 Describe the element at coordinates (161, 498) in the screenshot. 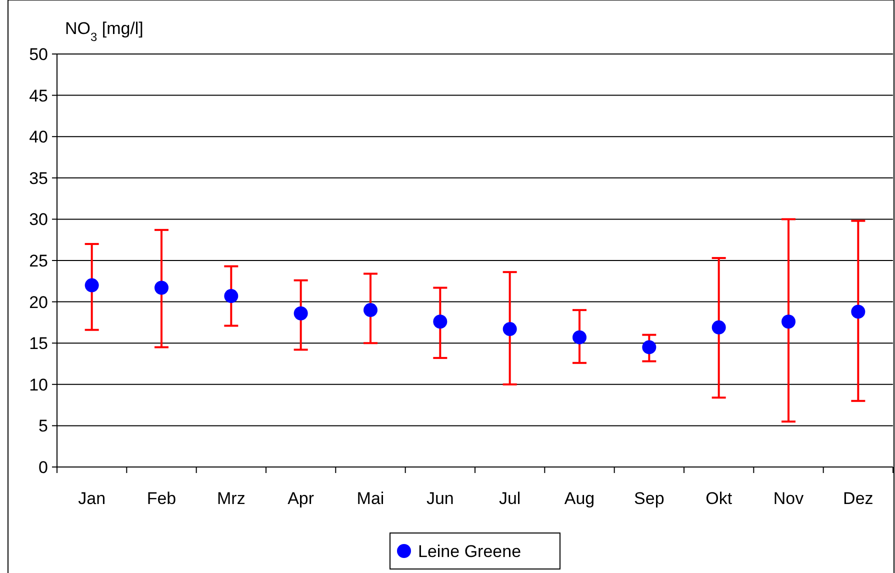

I see `x-tick-label: Feb` at that location.